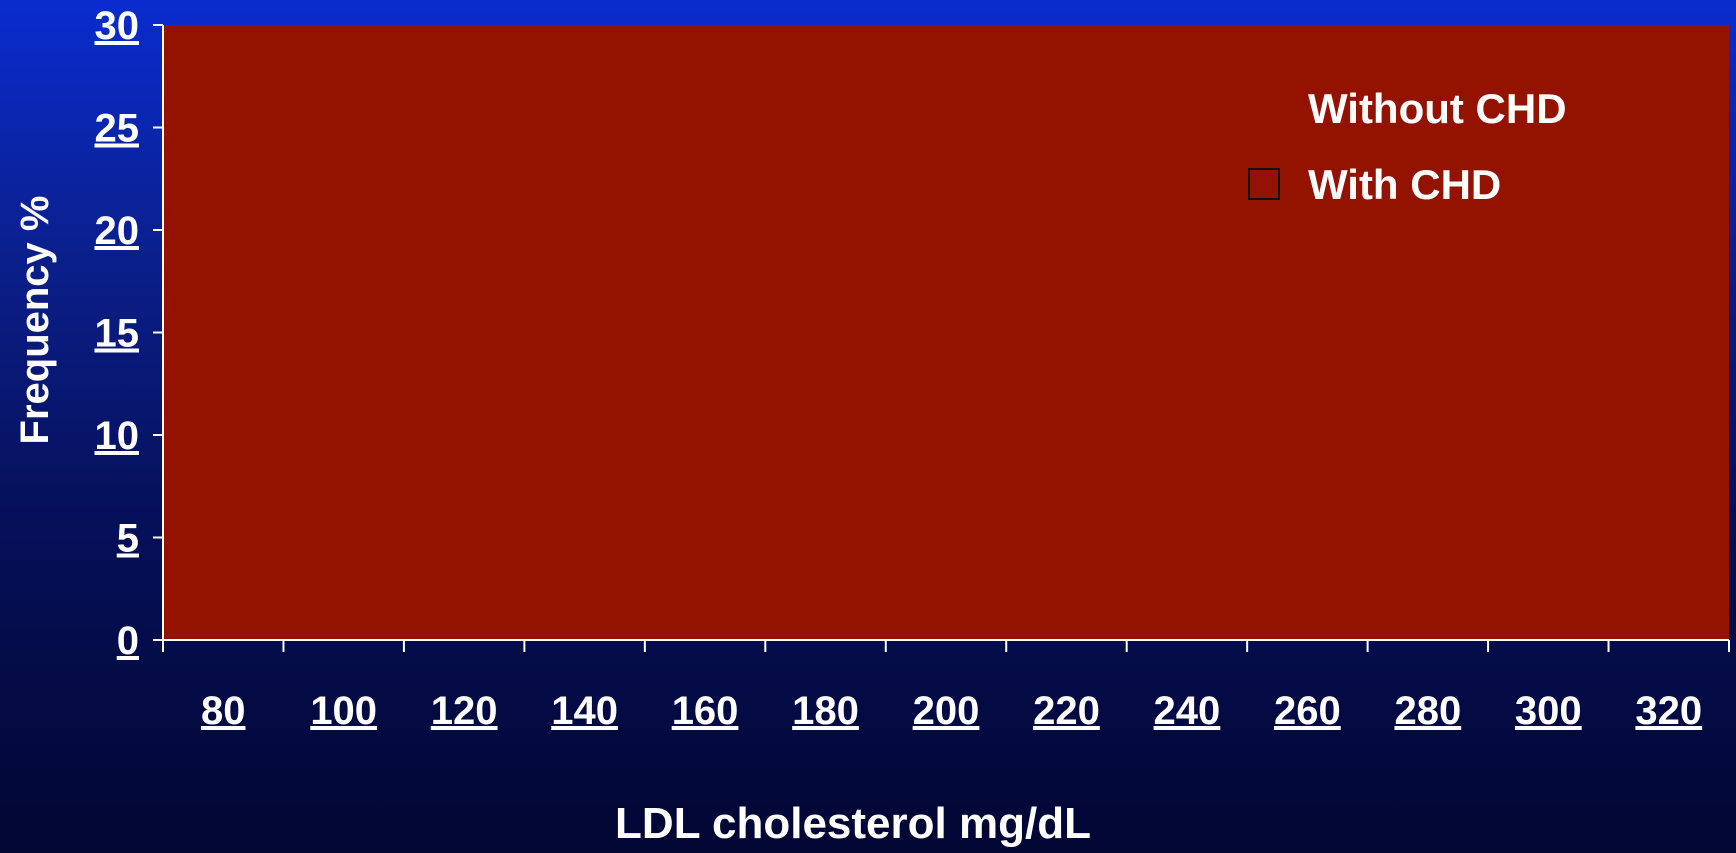 The height and width of the screenshot is (853, 1736). I want to click on x-axis-title: LDL cholesterol mg/dL, so click(853, 823).